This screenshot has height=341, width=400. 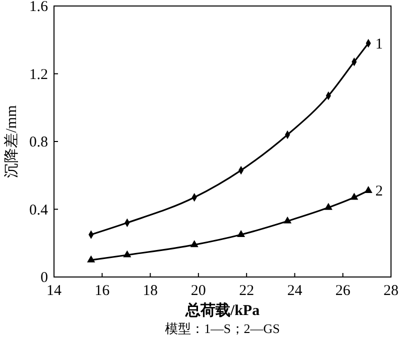 What do you see at coordinates (102, 291) in the screenshot?
I see `x-tick-label: 16` at bounding box center [102, 291].